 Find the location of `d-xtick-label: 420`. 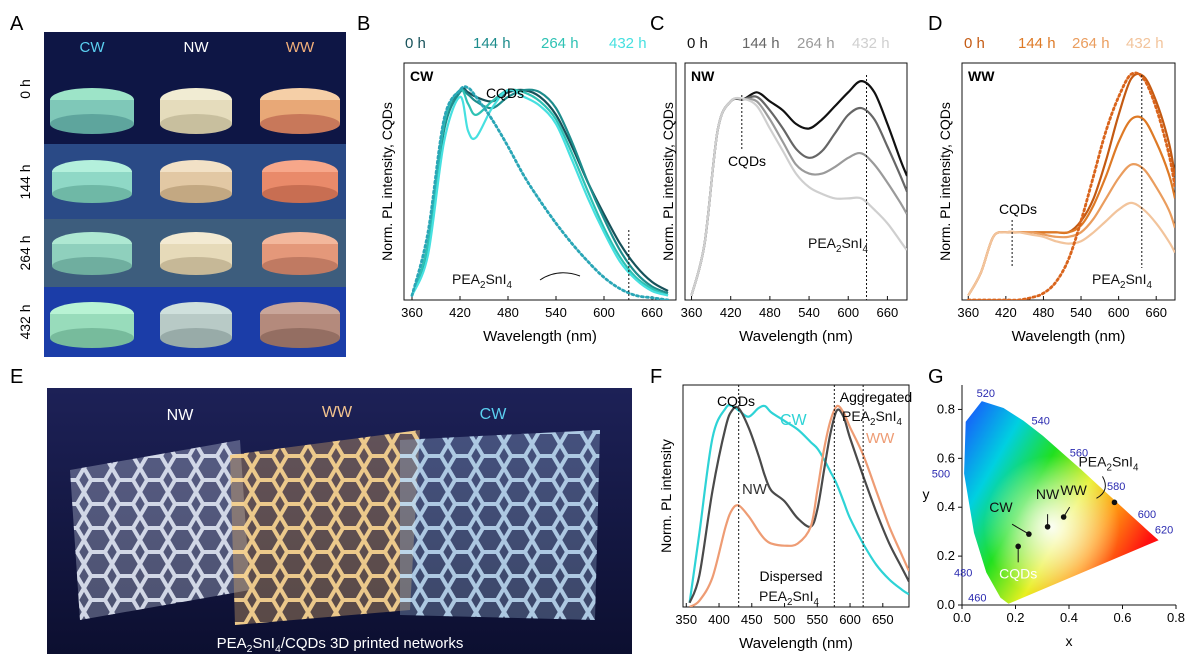

d-xtick-label: 420 is located at coordinates (1006, 312).